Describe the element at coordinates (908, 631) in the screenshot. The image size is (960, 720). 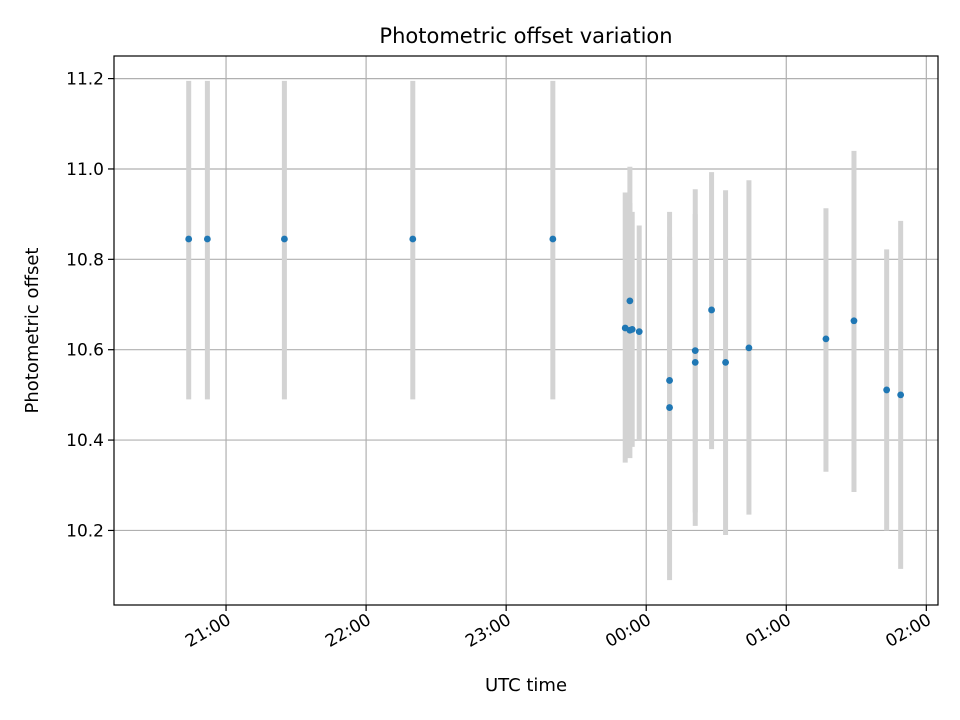
I see `x-tick-label: 02:00` at that location.